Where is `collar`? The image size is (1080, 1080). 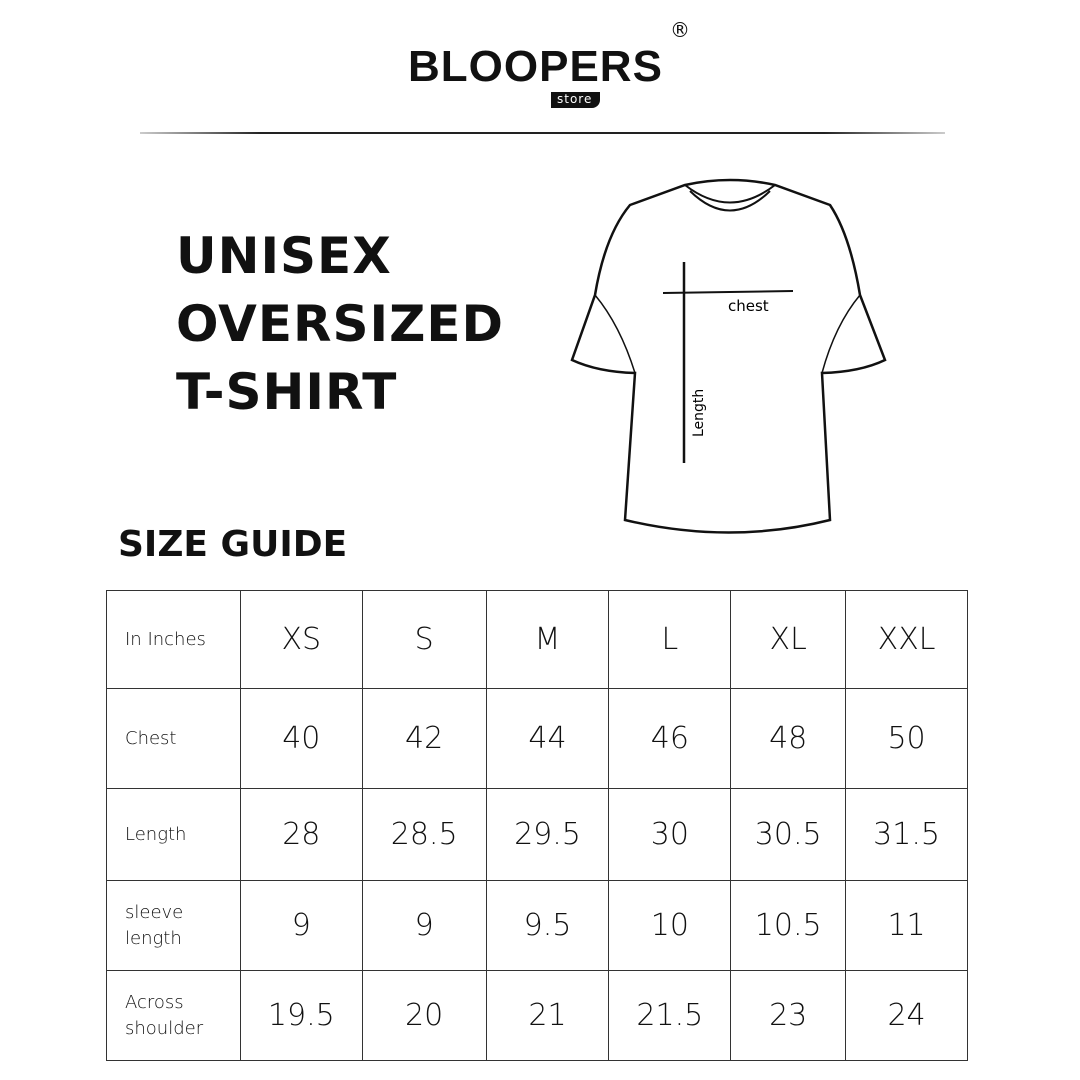
collar is located at coordinates (730, 198).